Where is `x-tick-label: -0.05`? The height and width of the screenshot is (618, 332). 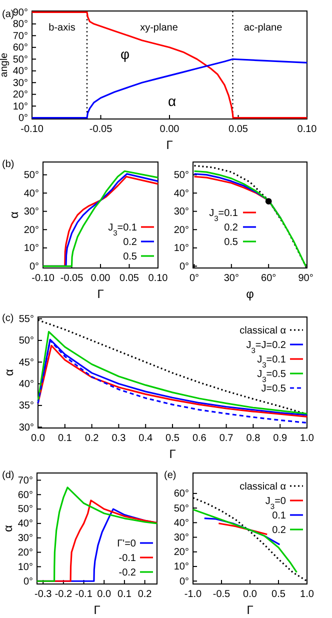
x-tick-label: -0.05 is located at coordinates (101, 130).